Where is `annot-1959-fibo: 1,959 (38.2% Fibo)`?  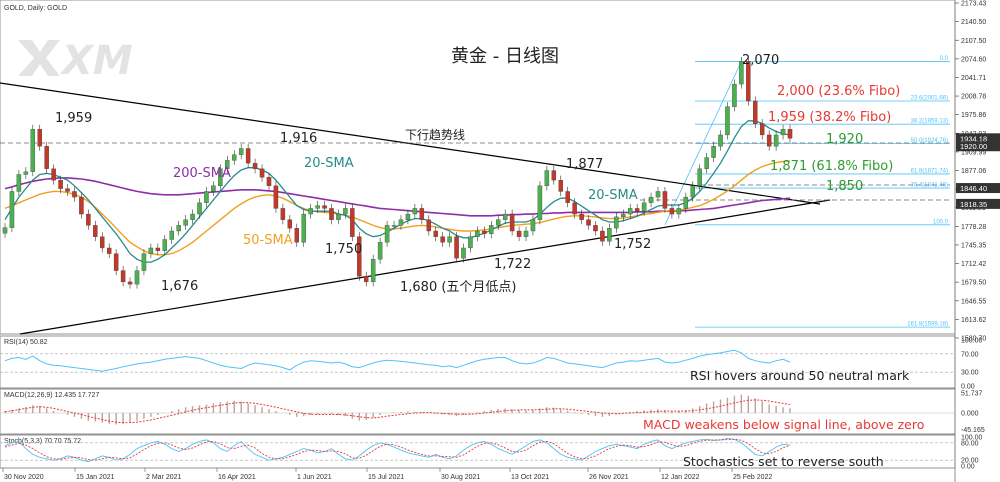 annot-1959-fibo: 1,959 (38.2% Fibo) is located at coordinates (829, 117).